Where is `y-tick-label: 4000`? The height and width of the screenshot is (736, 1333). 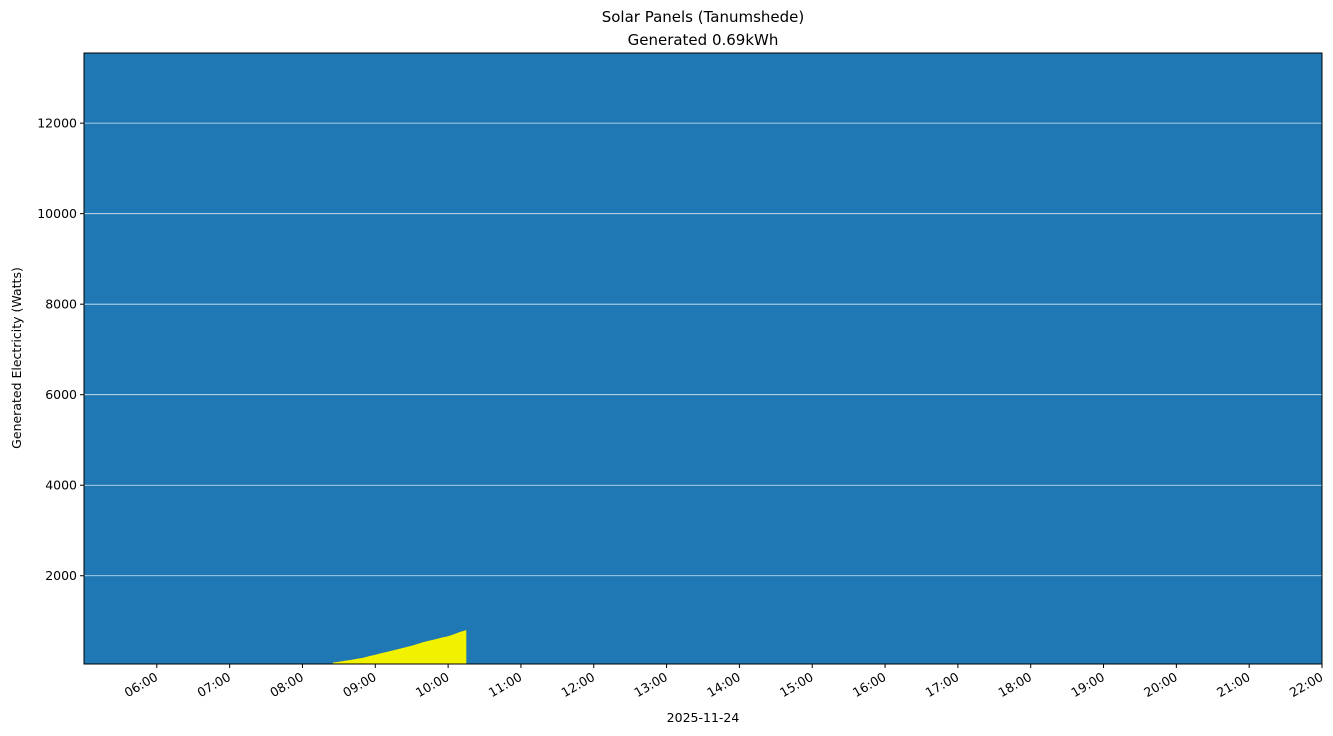 y-tick-label: 4000 is located at coordinates (61, 485).